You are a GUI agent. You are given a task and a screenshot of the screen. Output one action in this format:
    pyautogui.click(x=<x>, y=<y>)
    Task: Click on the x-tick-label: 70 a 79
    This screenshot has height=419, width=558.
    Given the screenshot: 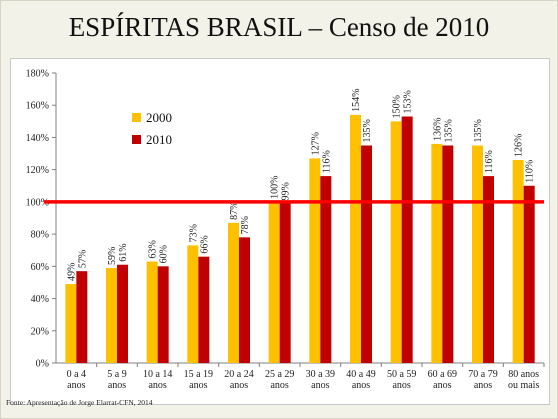 What is the action you would take?
    pyautogui.click(x=482, y=374)
    